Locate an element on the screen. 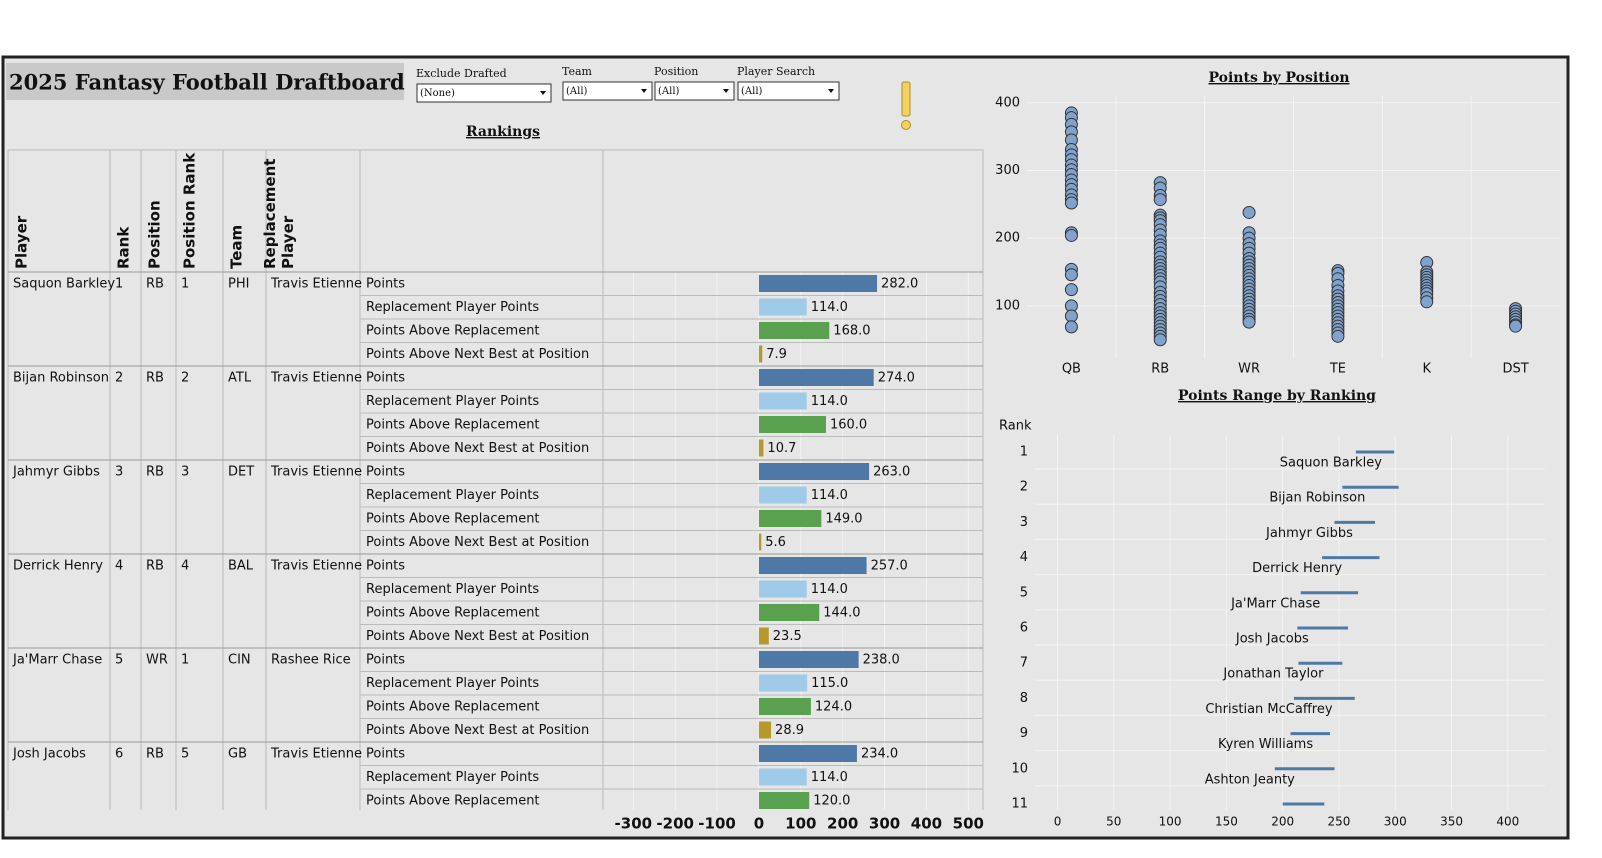  table-cell: 6 is located at coordinates (119, 754).